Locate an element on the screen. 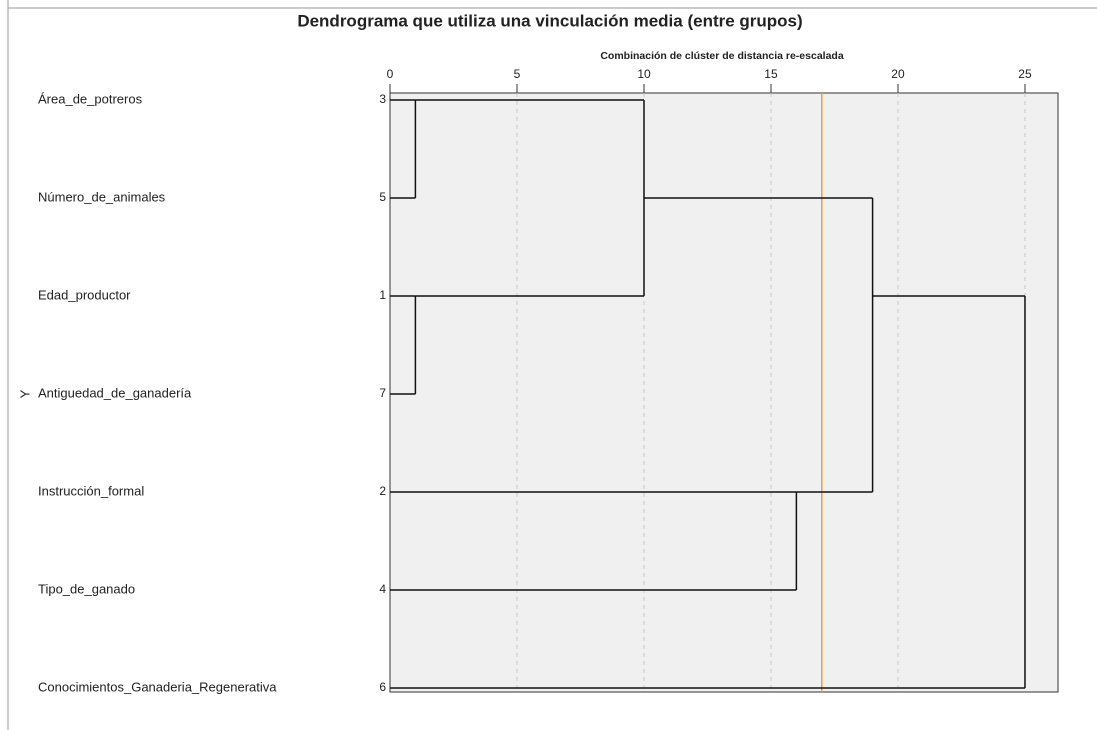 Image resolution: width=1097 pixels, height=730 pixels. y-axis-label: Y is located at coordinates (24, 393).